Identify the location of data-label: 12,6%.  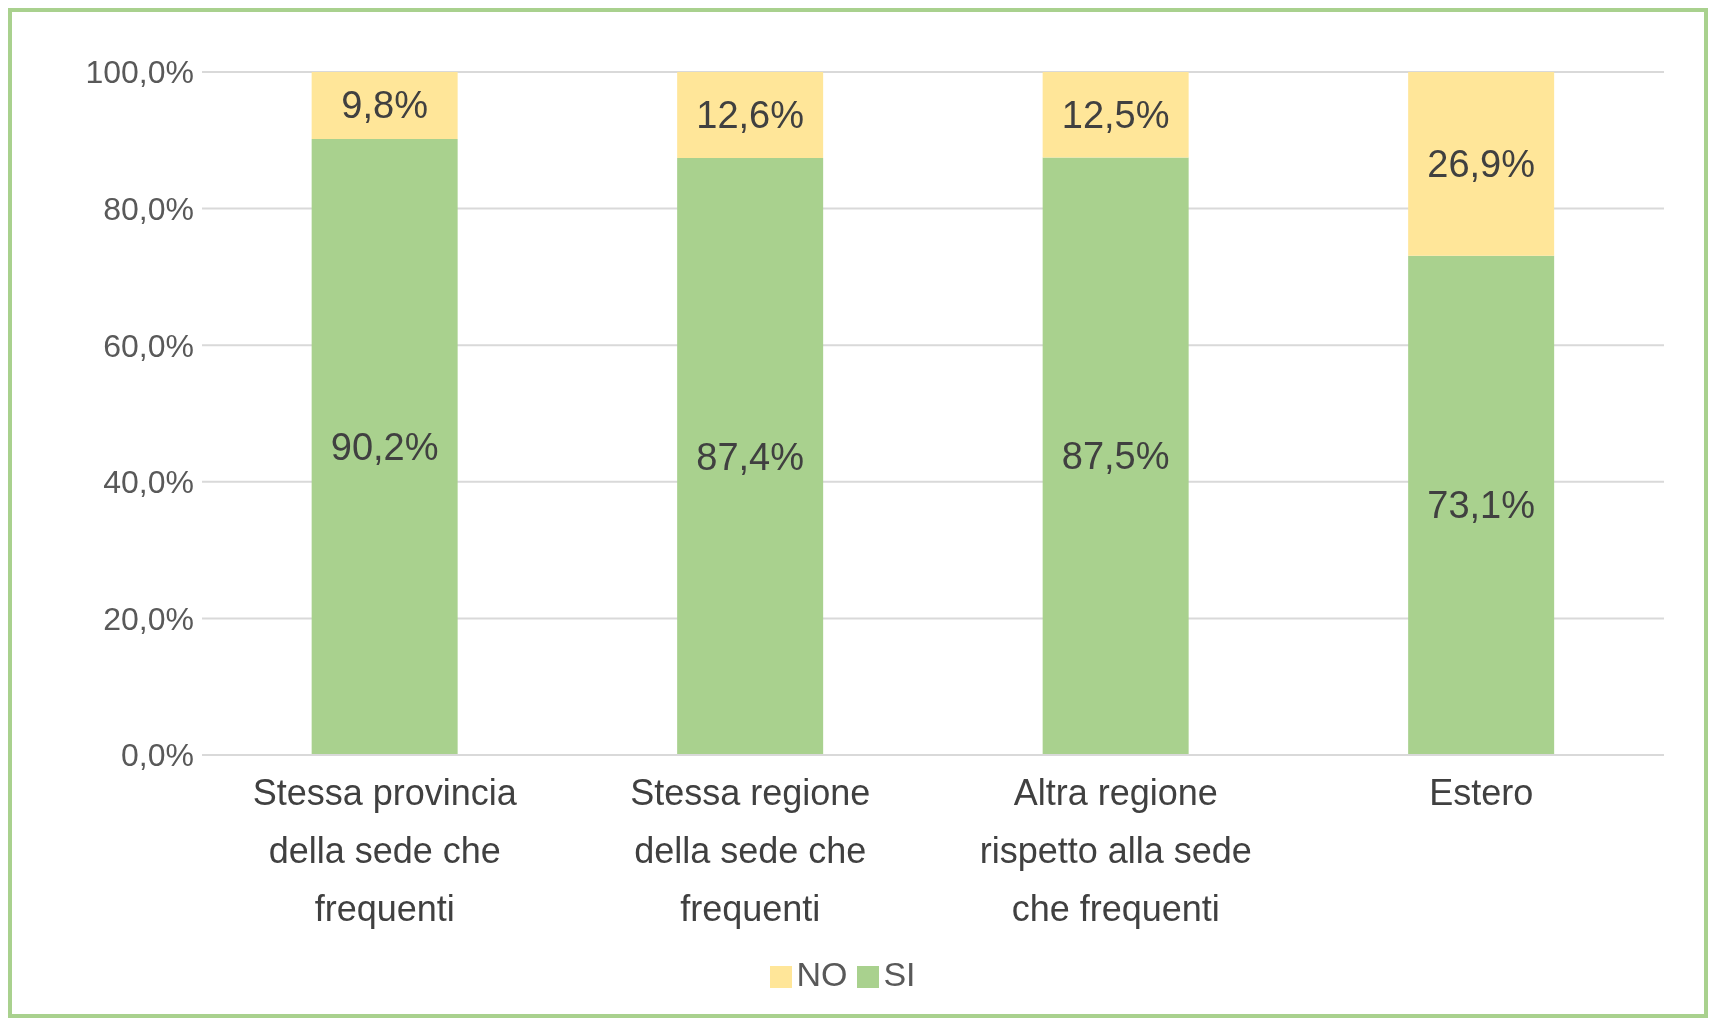
(750, 115).